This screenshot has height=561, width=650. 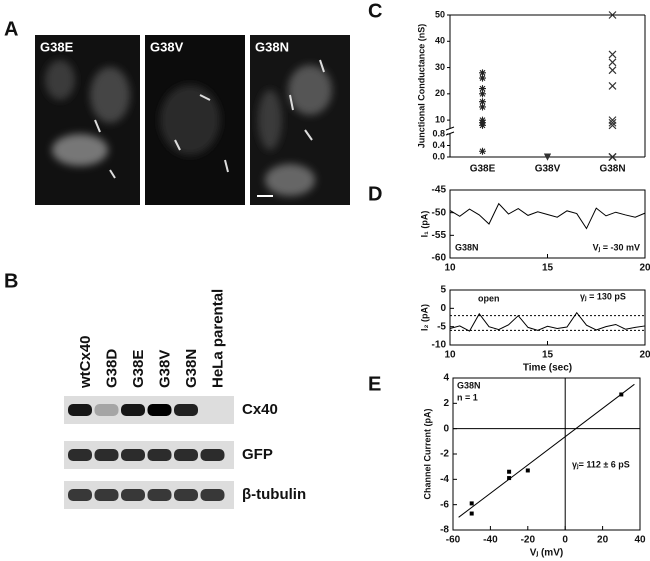 What do you see at coordinates (469, 385) in the screenshot?
I see `annotation: G38N` at bounding box center [469, 385].